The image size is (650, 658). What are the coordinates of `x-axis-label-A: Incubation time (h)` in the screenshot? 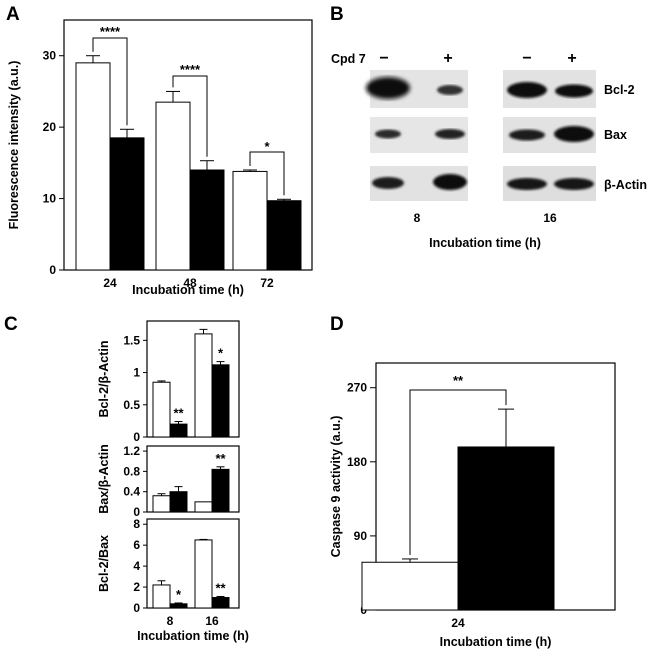 It's located at (188, 290).